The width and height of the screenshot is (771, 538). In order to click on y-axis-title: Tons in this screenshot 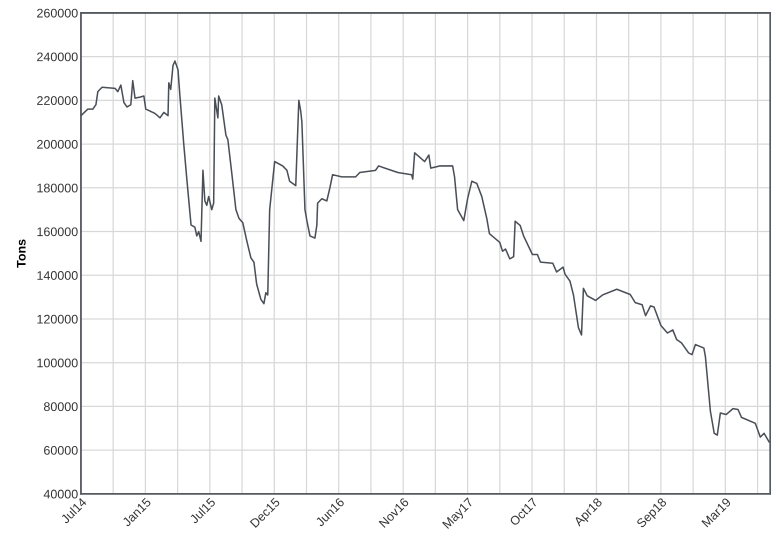, I will do `click(21, 253)`.